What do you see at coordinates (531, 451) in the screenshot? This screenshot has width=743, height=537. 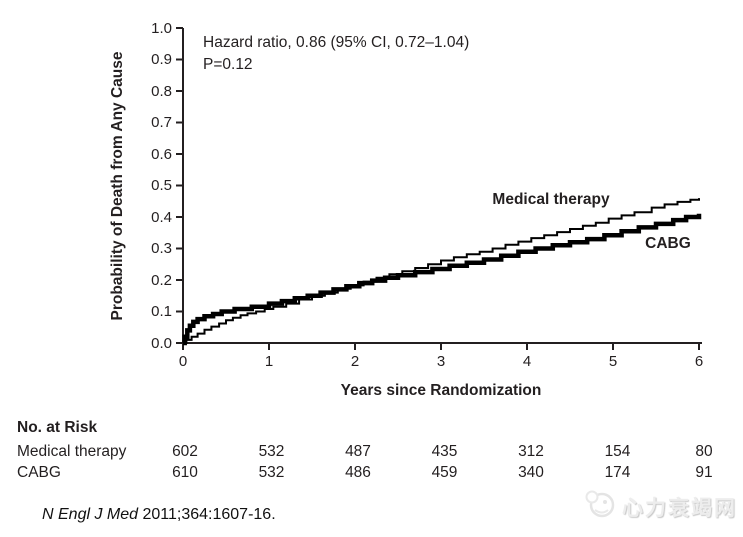 I see `at-risk-count: 312` at bounding box center [531, 451].